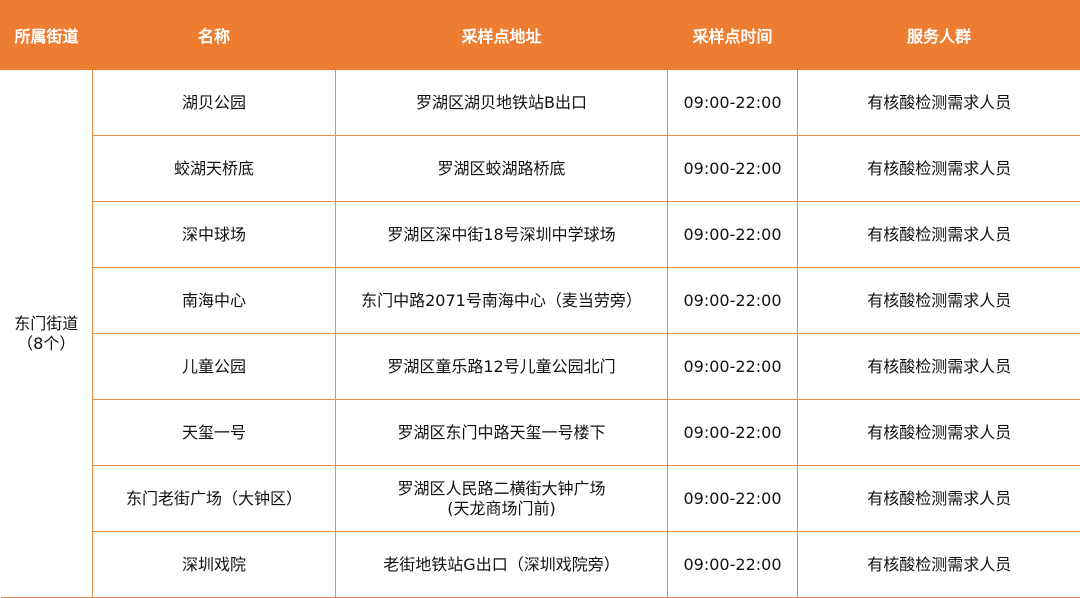 Image resolution: width=1080 pixels, height=598 pixels. I want to click on site-address: 罗湖区童乐路12号儿童公园北门, so click(502, 367).